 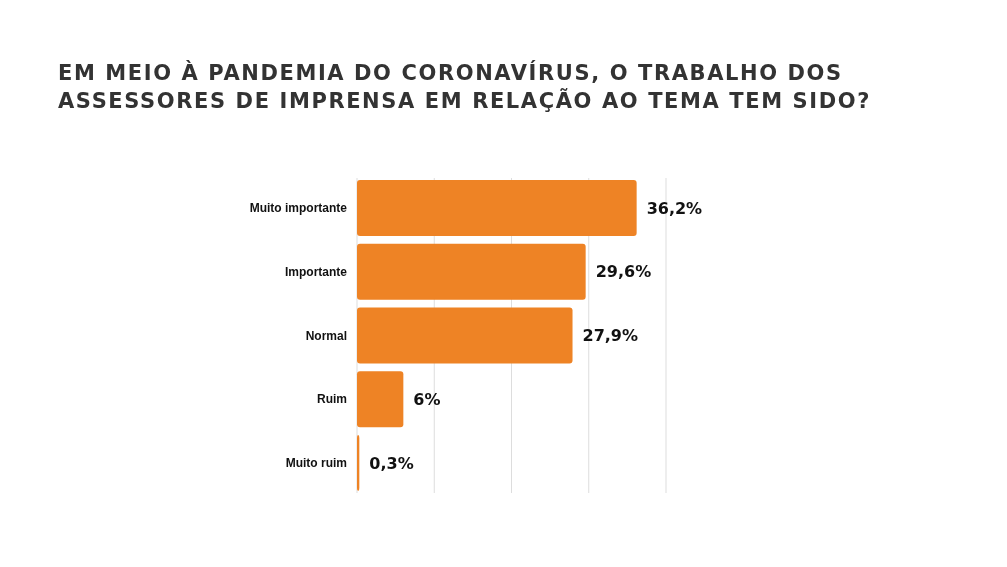 What do you see at coordinates (610, 336) in the screenshot?
I see `data-label: 27,9%` at bounding box center [610, 336].